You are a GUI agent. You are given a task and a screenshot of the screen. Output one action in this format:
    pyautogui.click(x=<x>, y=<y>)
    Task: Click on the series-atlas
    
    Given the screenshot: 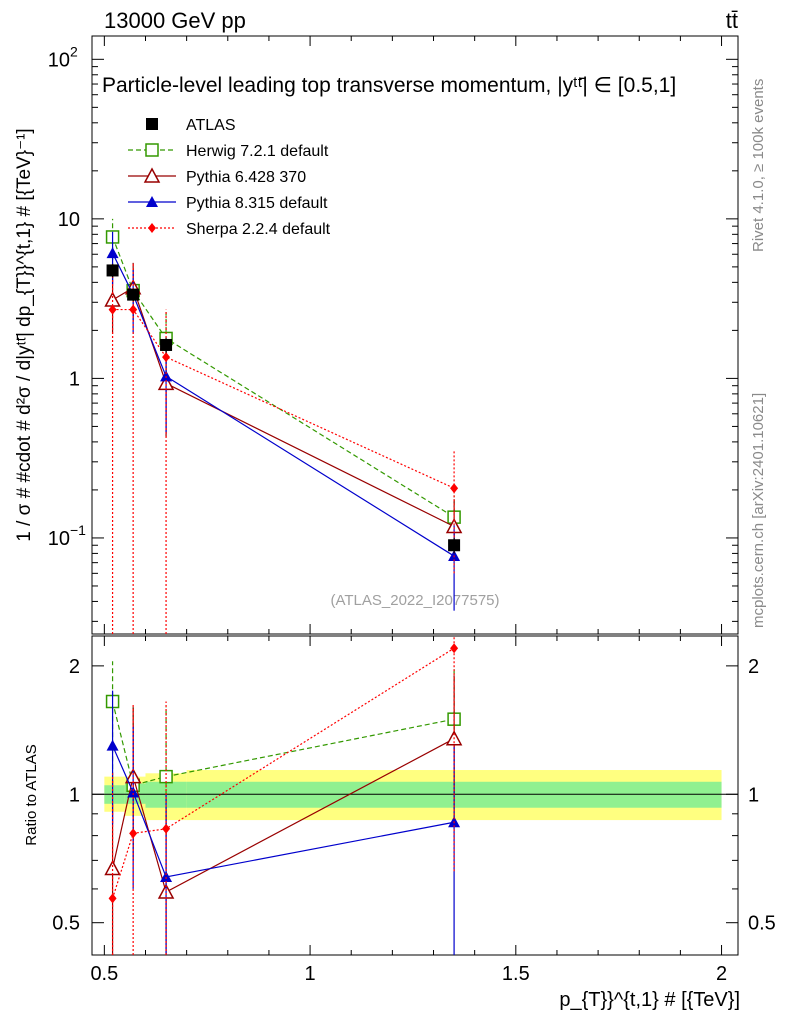 What is the action you would take?
    pyautogui.click(x=283, y=409)
    